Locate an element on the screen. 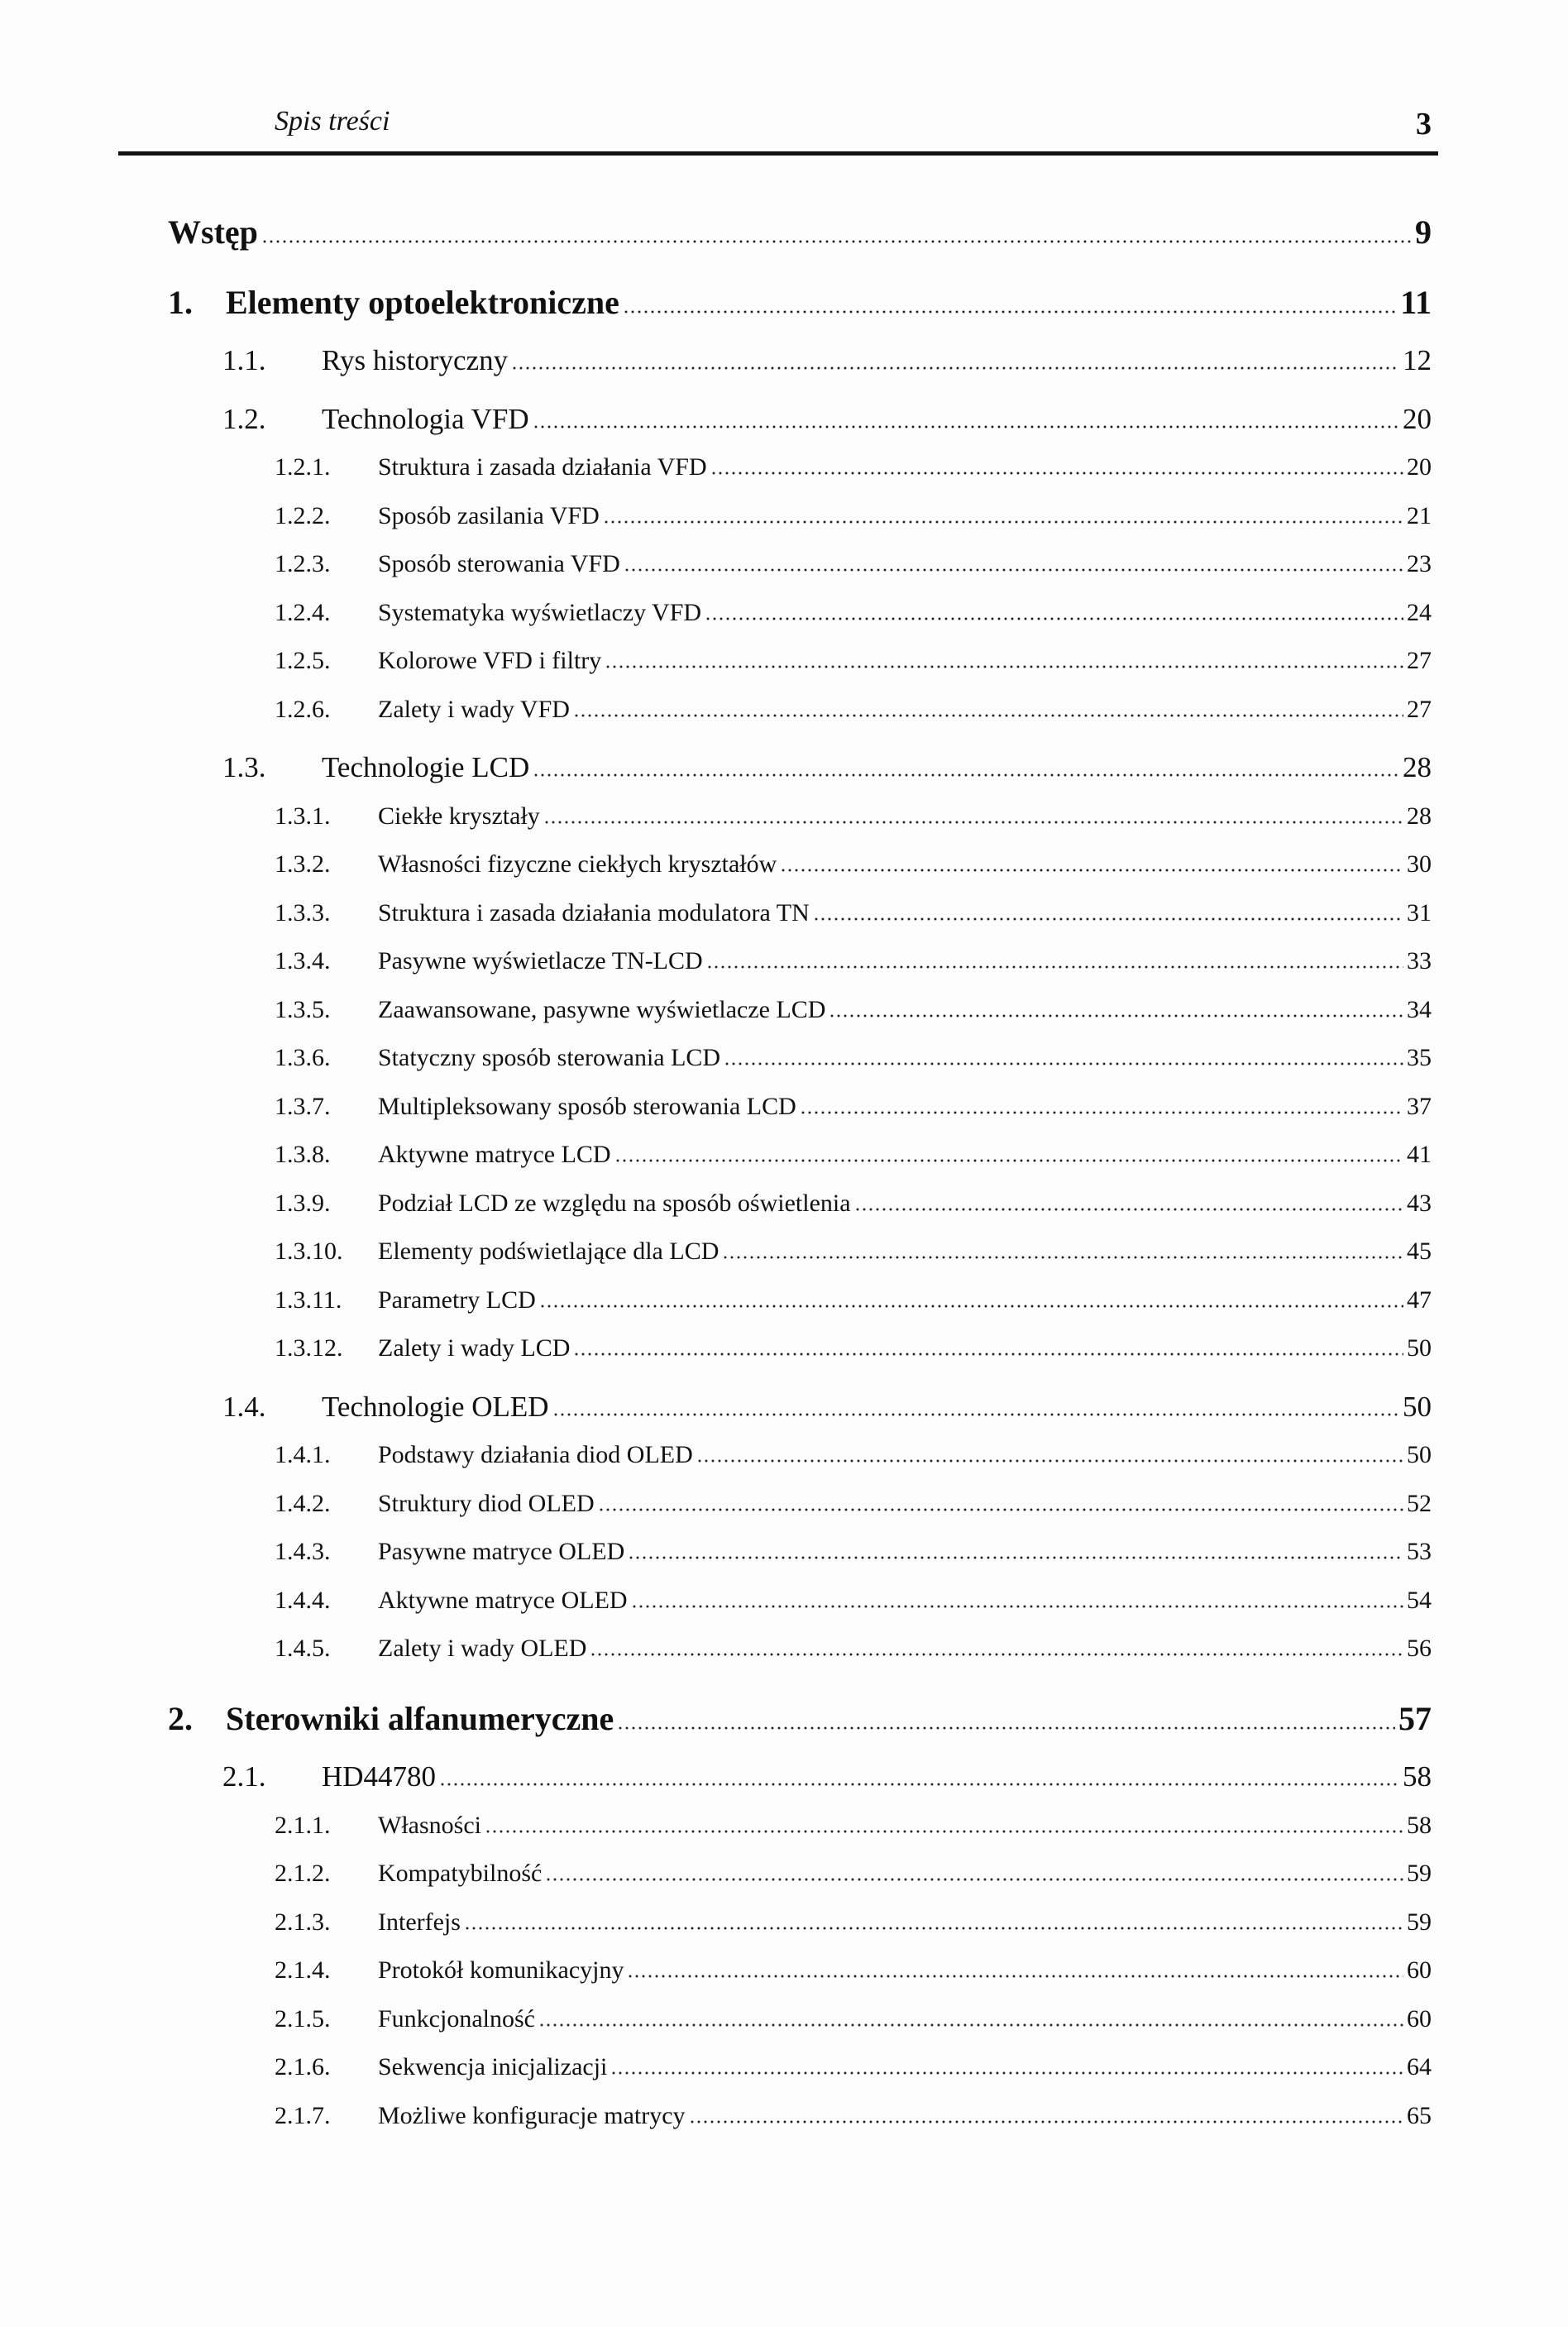 The image size is (1568, 2327). toc-entry: 2.1.5. Funkcjonalność 60 is located at coordinates (800, 2019).